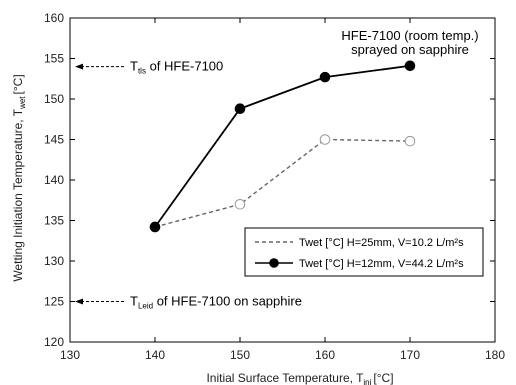 Image resolution: width=516 pixels, height=385 pixels. I want to click on y-tick-label: 155, so click(54, 59).